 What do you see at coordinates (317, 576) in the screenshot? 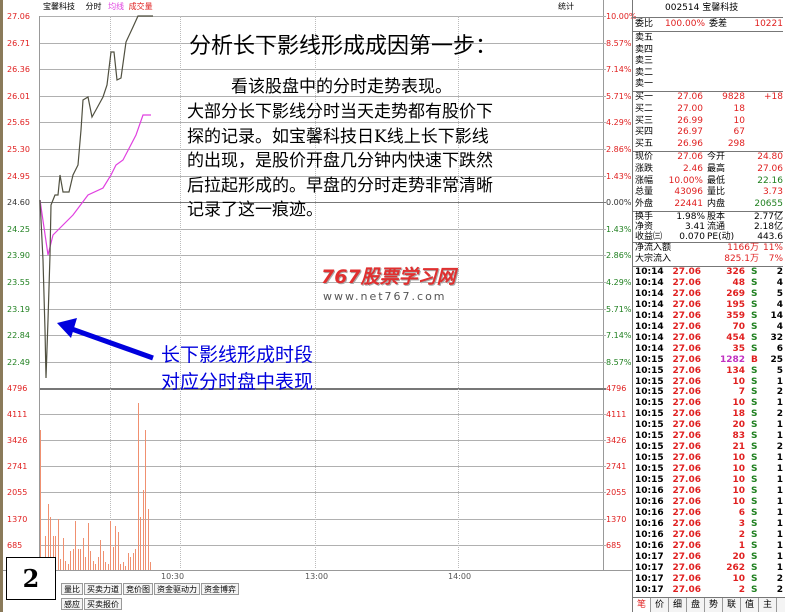
I see `time-tick: 13:00` at bounding box center [317, 576].